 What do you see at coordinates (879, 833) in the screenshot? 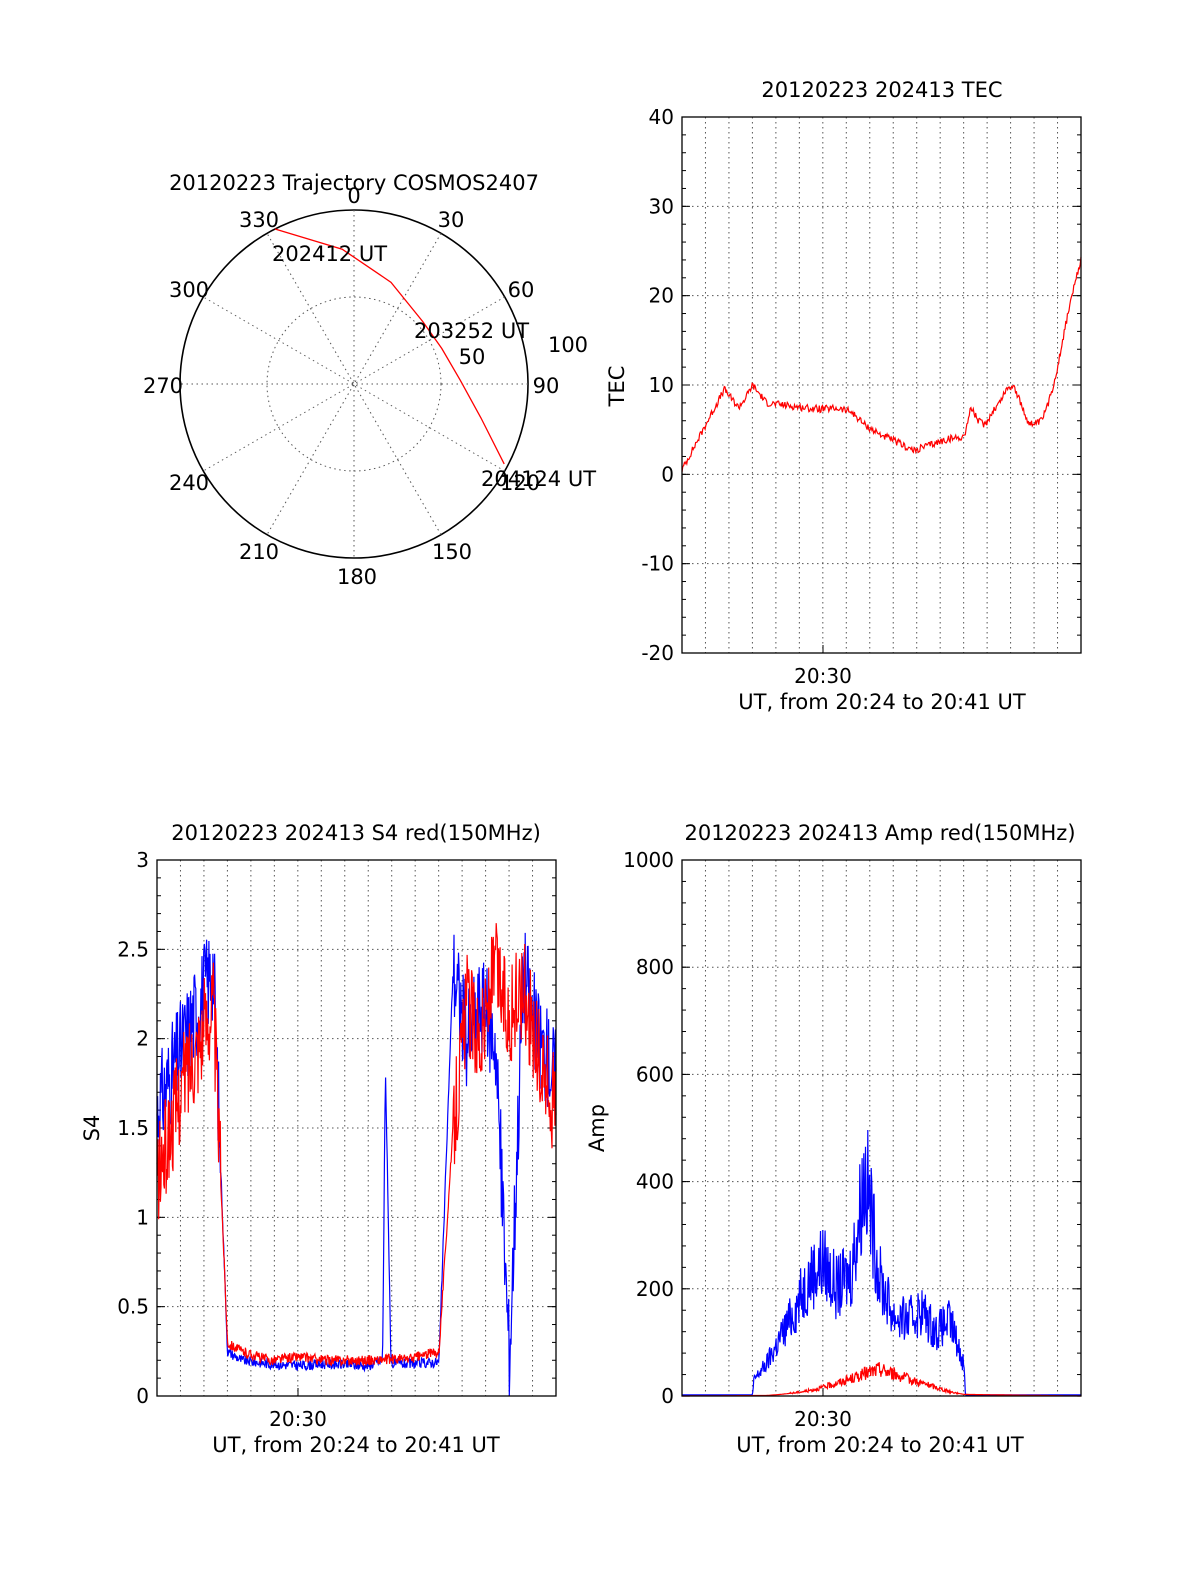
I see `amp-title: 20120223 202413 Amp red(150MHz)` at bounding box center [879, 833].